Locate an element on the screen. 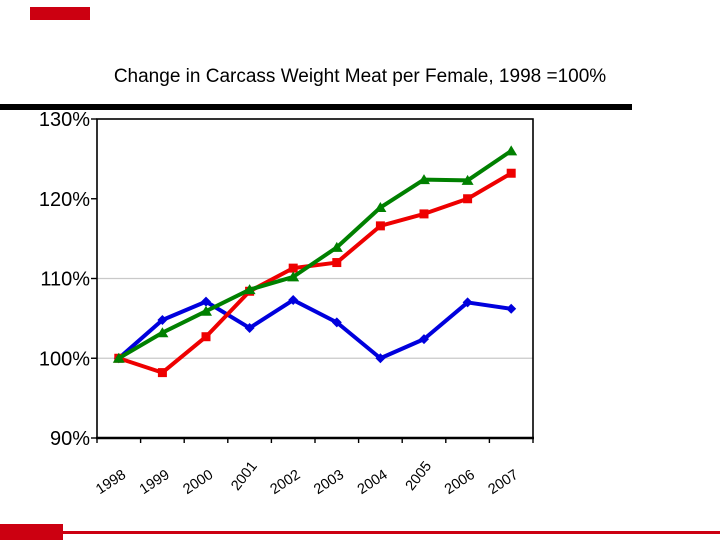 The height and width of the screenshot is (540, 720). blue-diamond-series-line is located at coordinates (314, 329).